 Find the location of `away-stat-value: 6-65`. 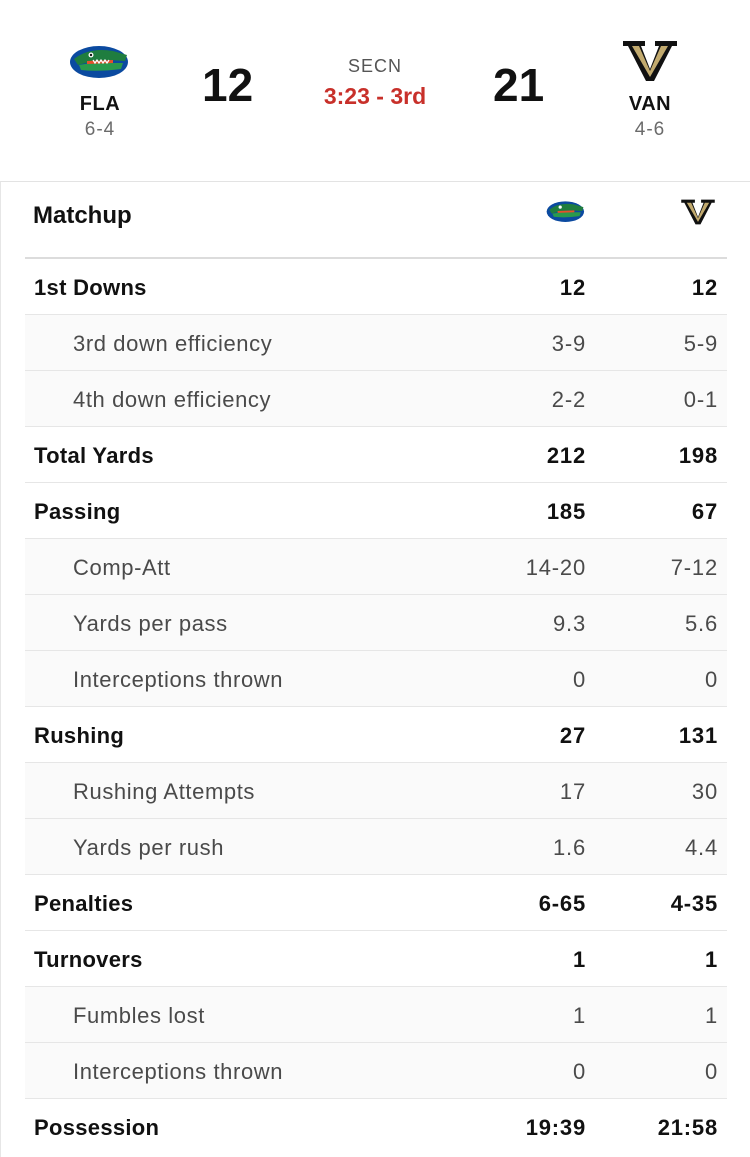

away-stat-value: 6-65 is located at coordinates (562, 903).